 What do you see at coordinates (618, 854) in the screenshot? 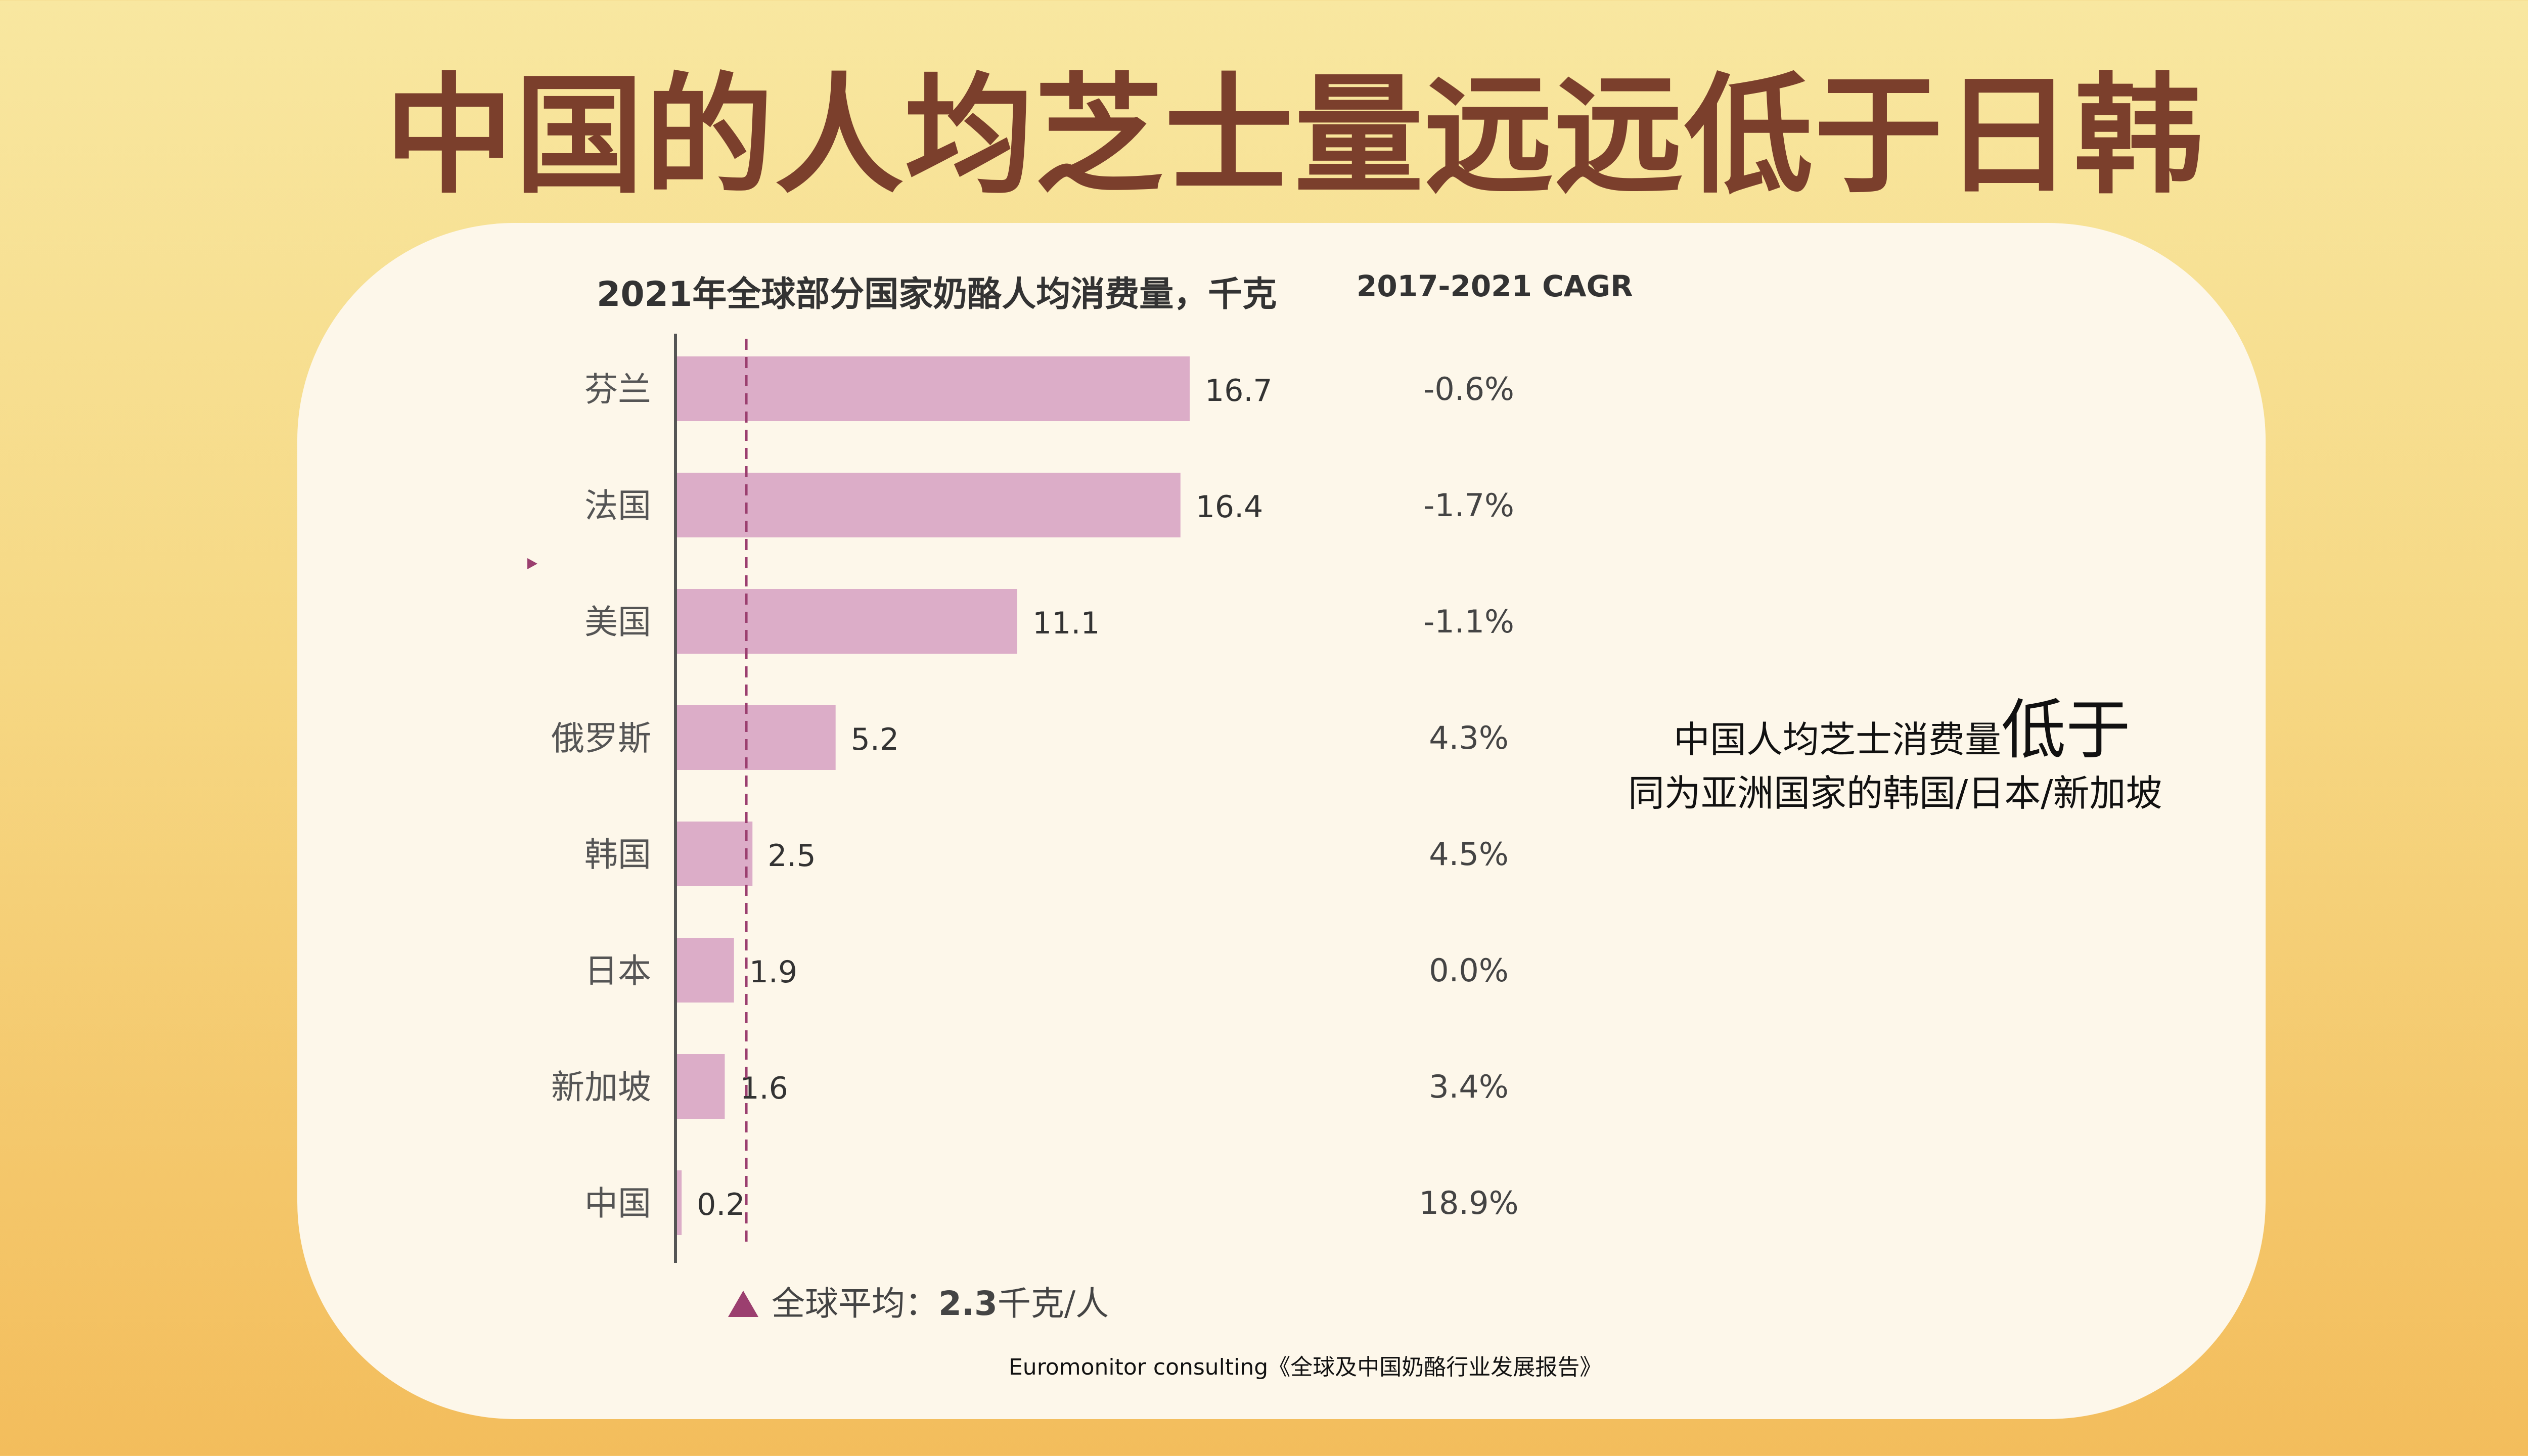
I see `category-label: 韩国` at bounding box center [618, 854].